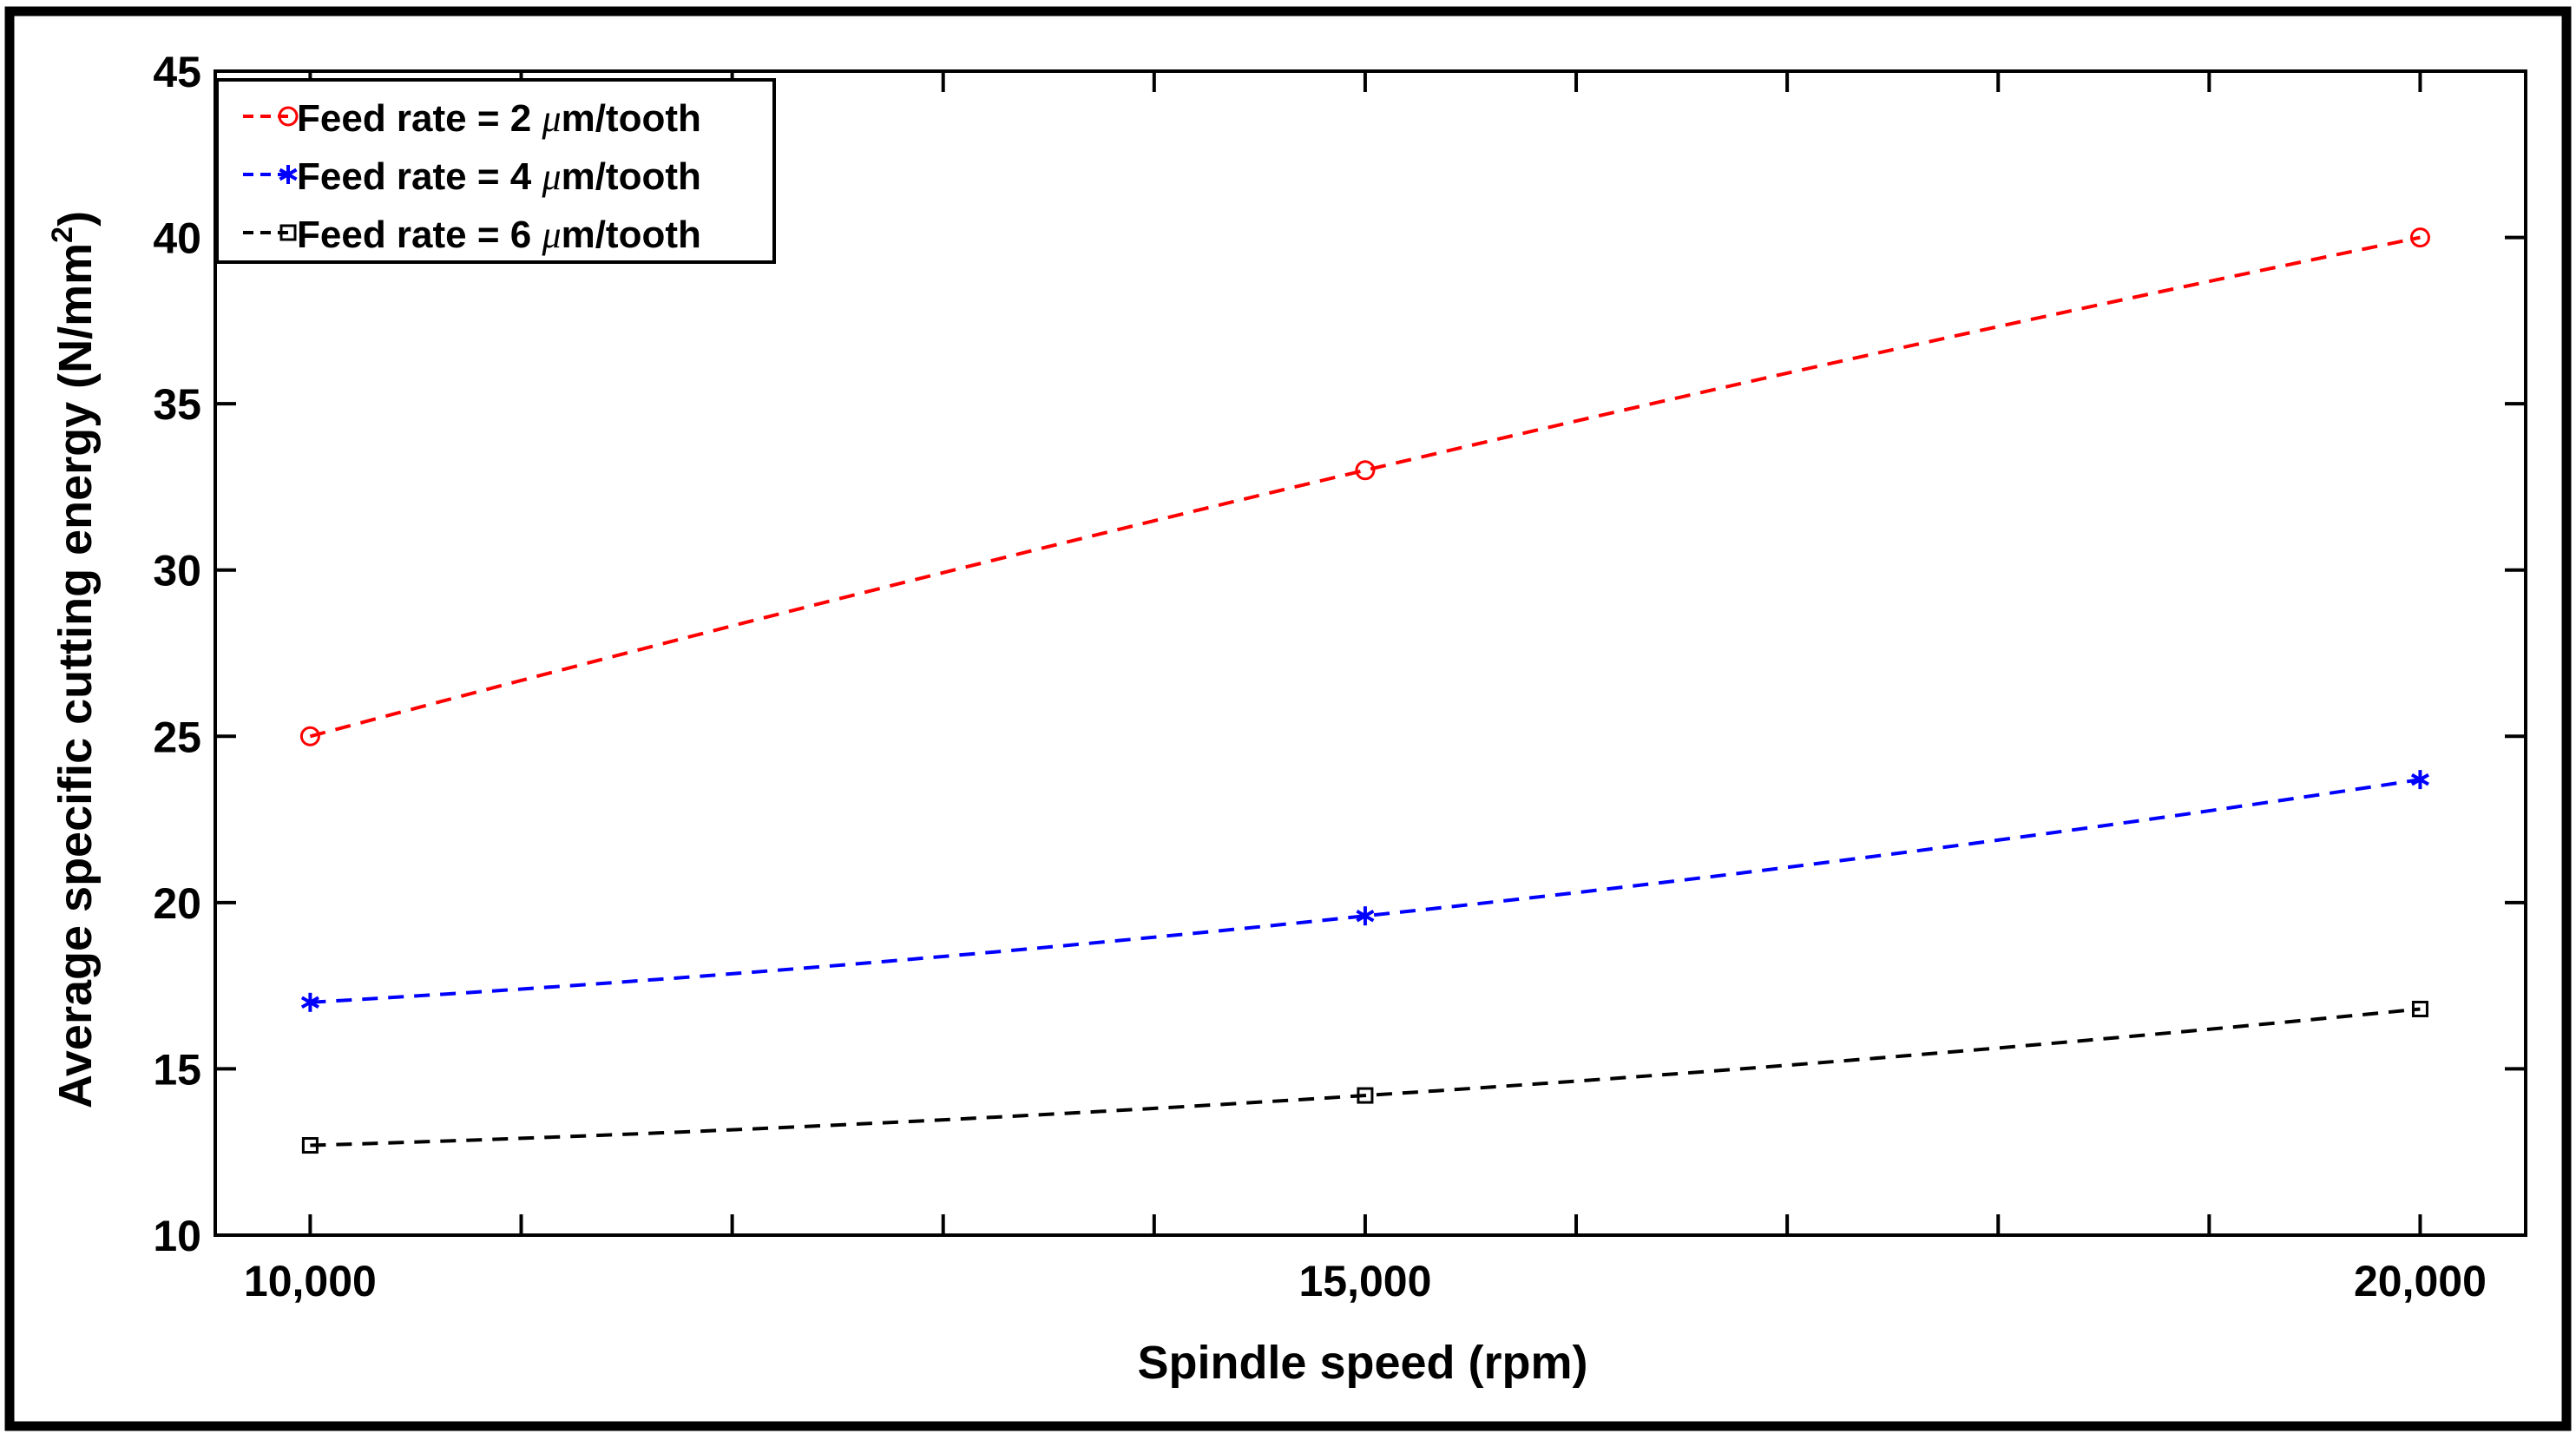  What do you see at coordinates (1364, 1281) in the screenshot?
I see `x-tick-label: 15,000` at bounding box center [1364, 1281].